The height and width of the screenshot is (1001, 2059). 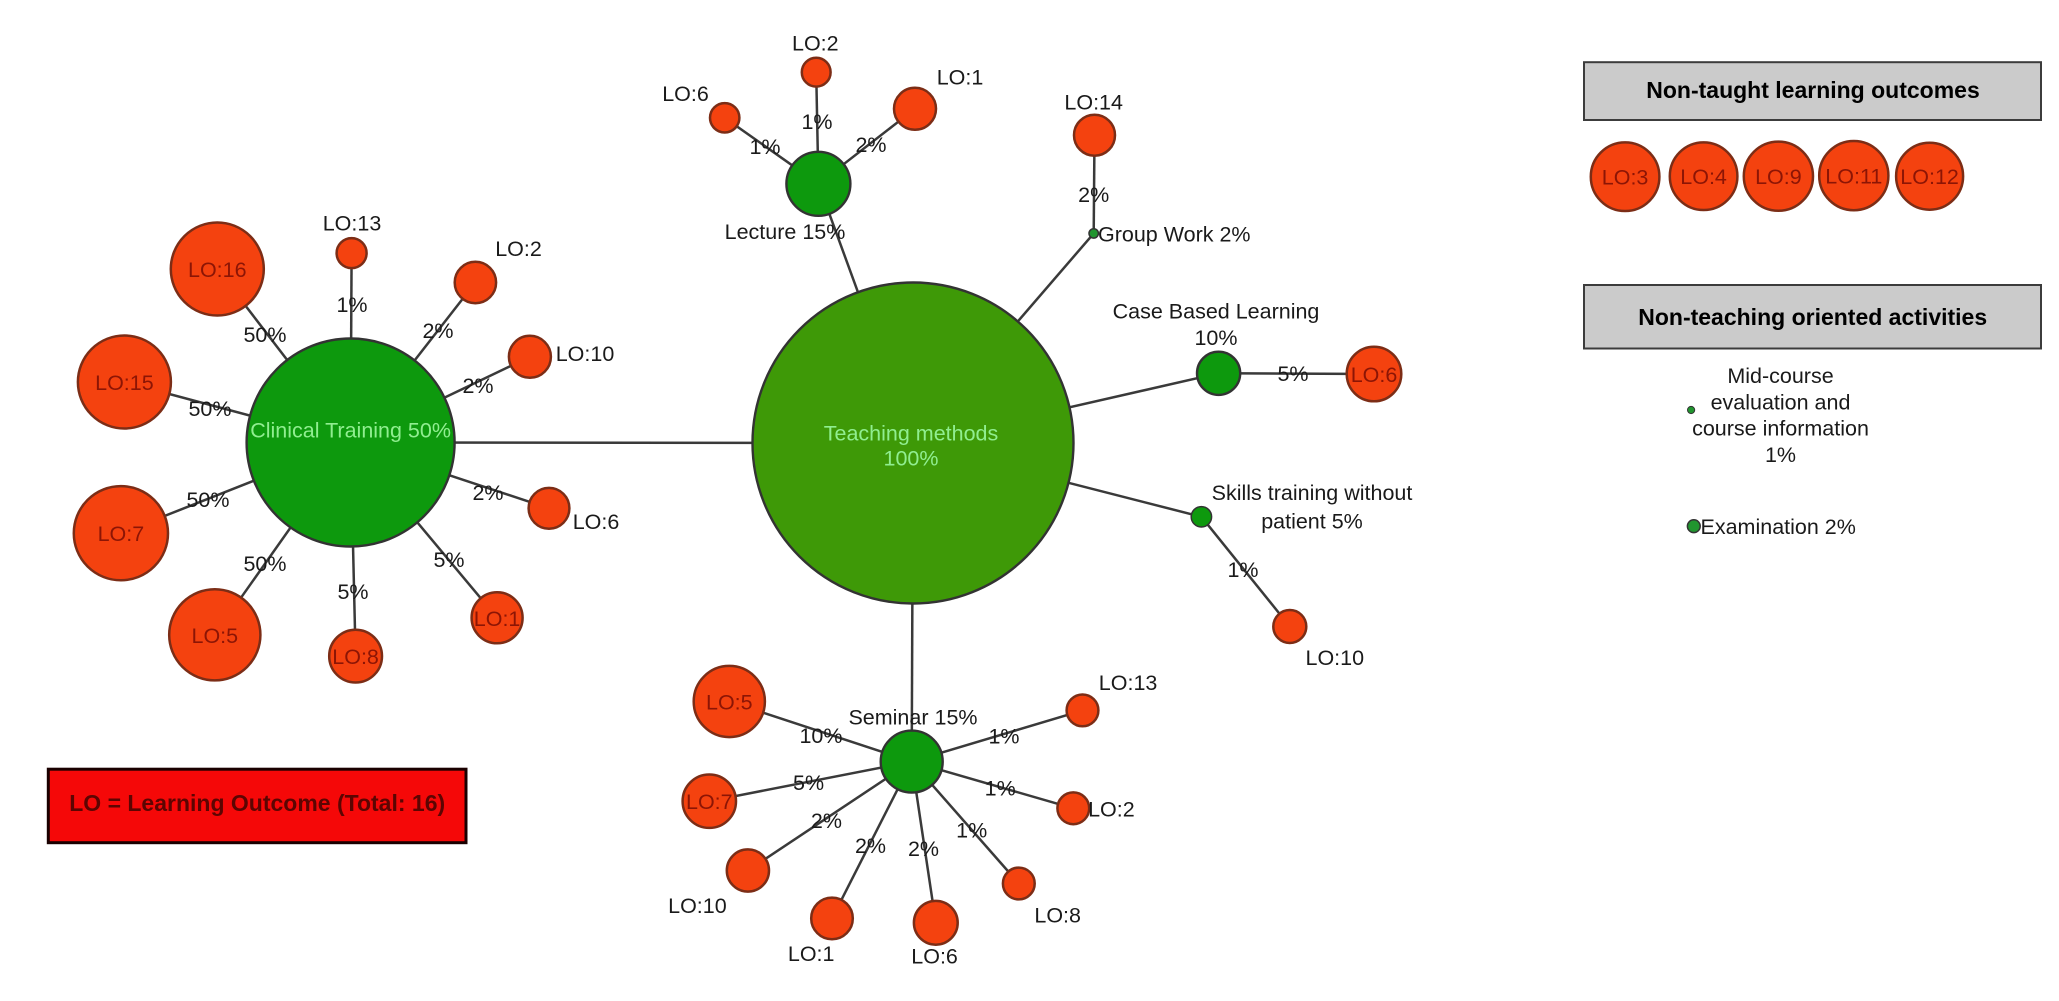 What do you see at coordinates (1780, 429) in the screenshot?
I see `svg-text: course information` at bounding box center [1780, 429].